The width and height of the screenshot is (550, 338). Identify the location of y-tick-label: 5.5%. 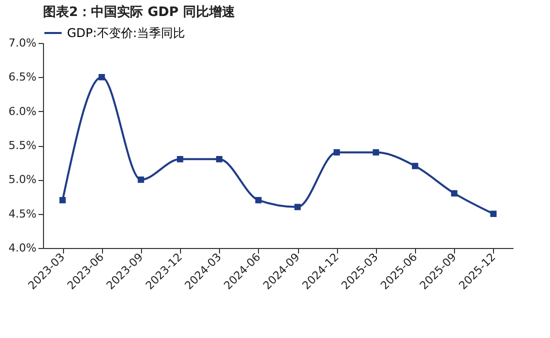
(22, 145).